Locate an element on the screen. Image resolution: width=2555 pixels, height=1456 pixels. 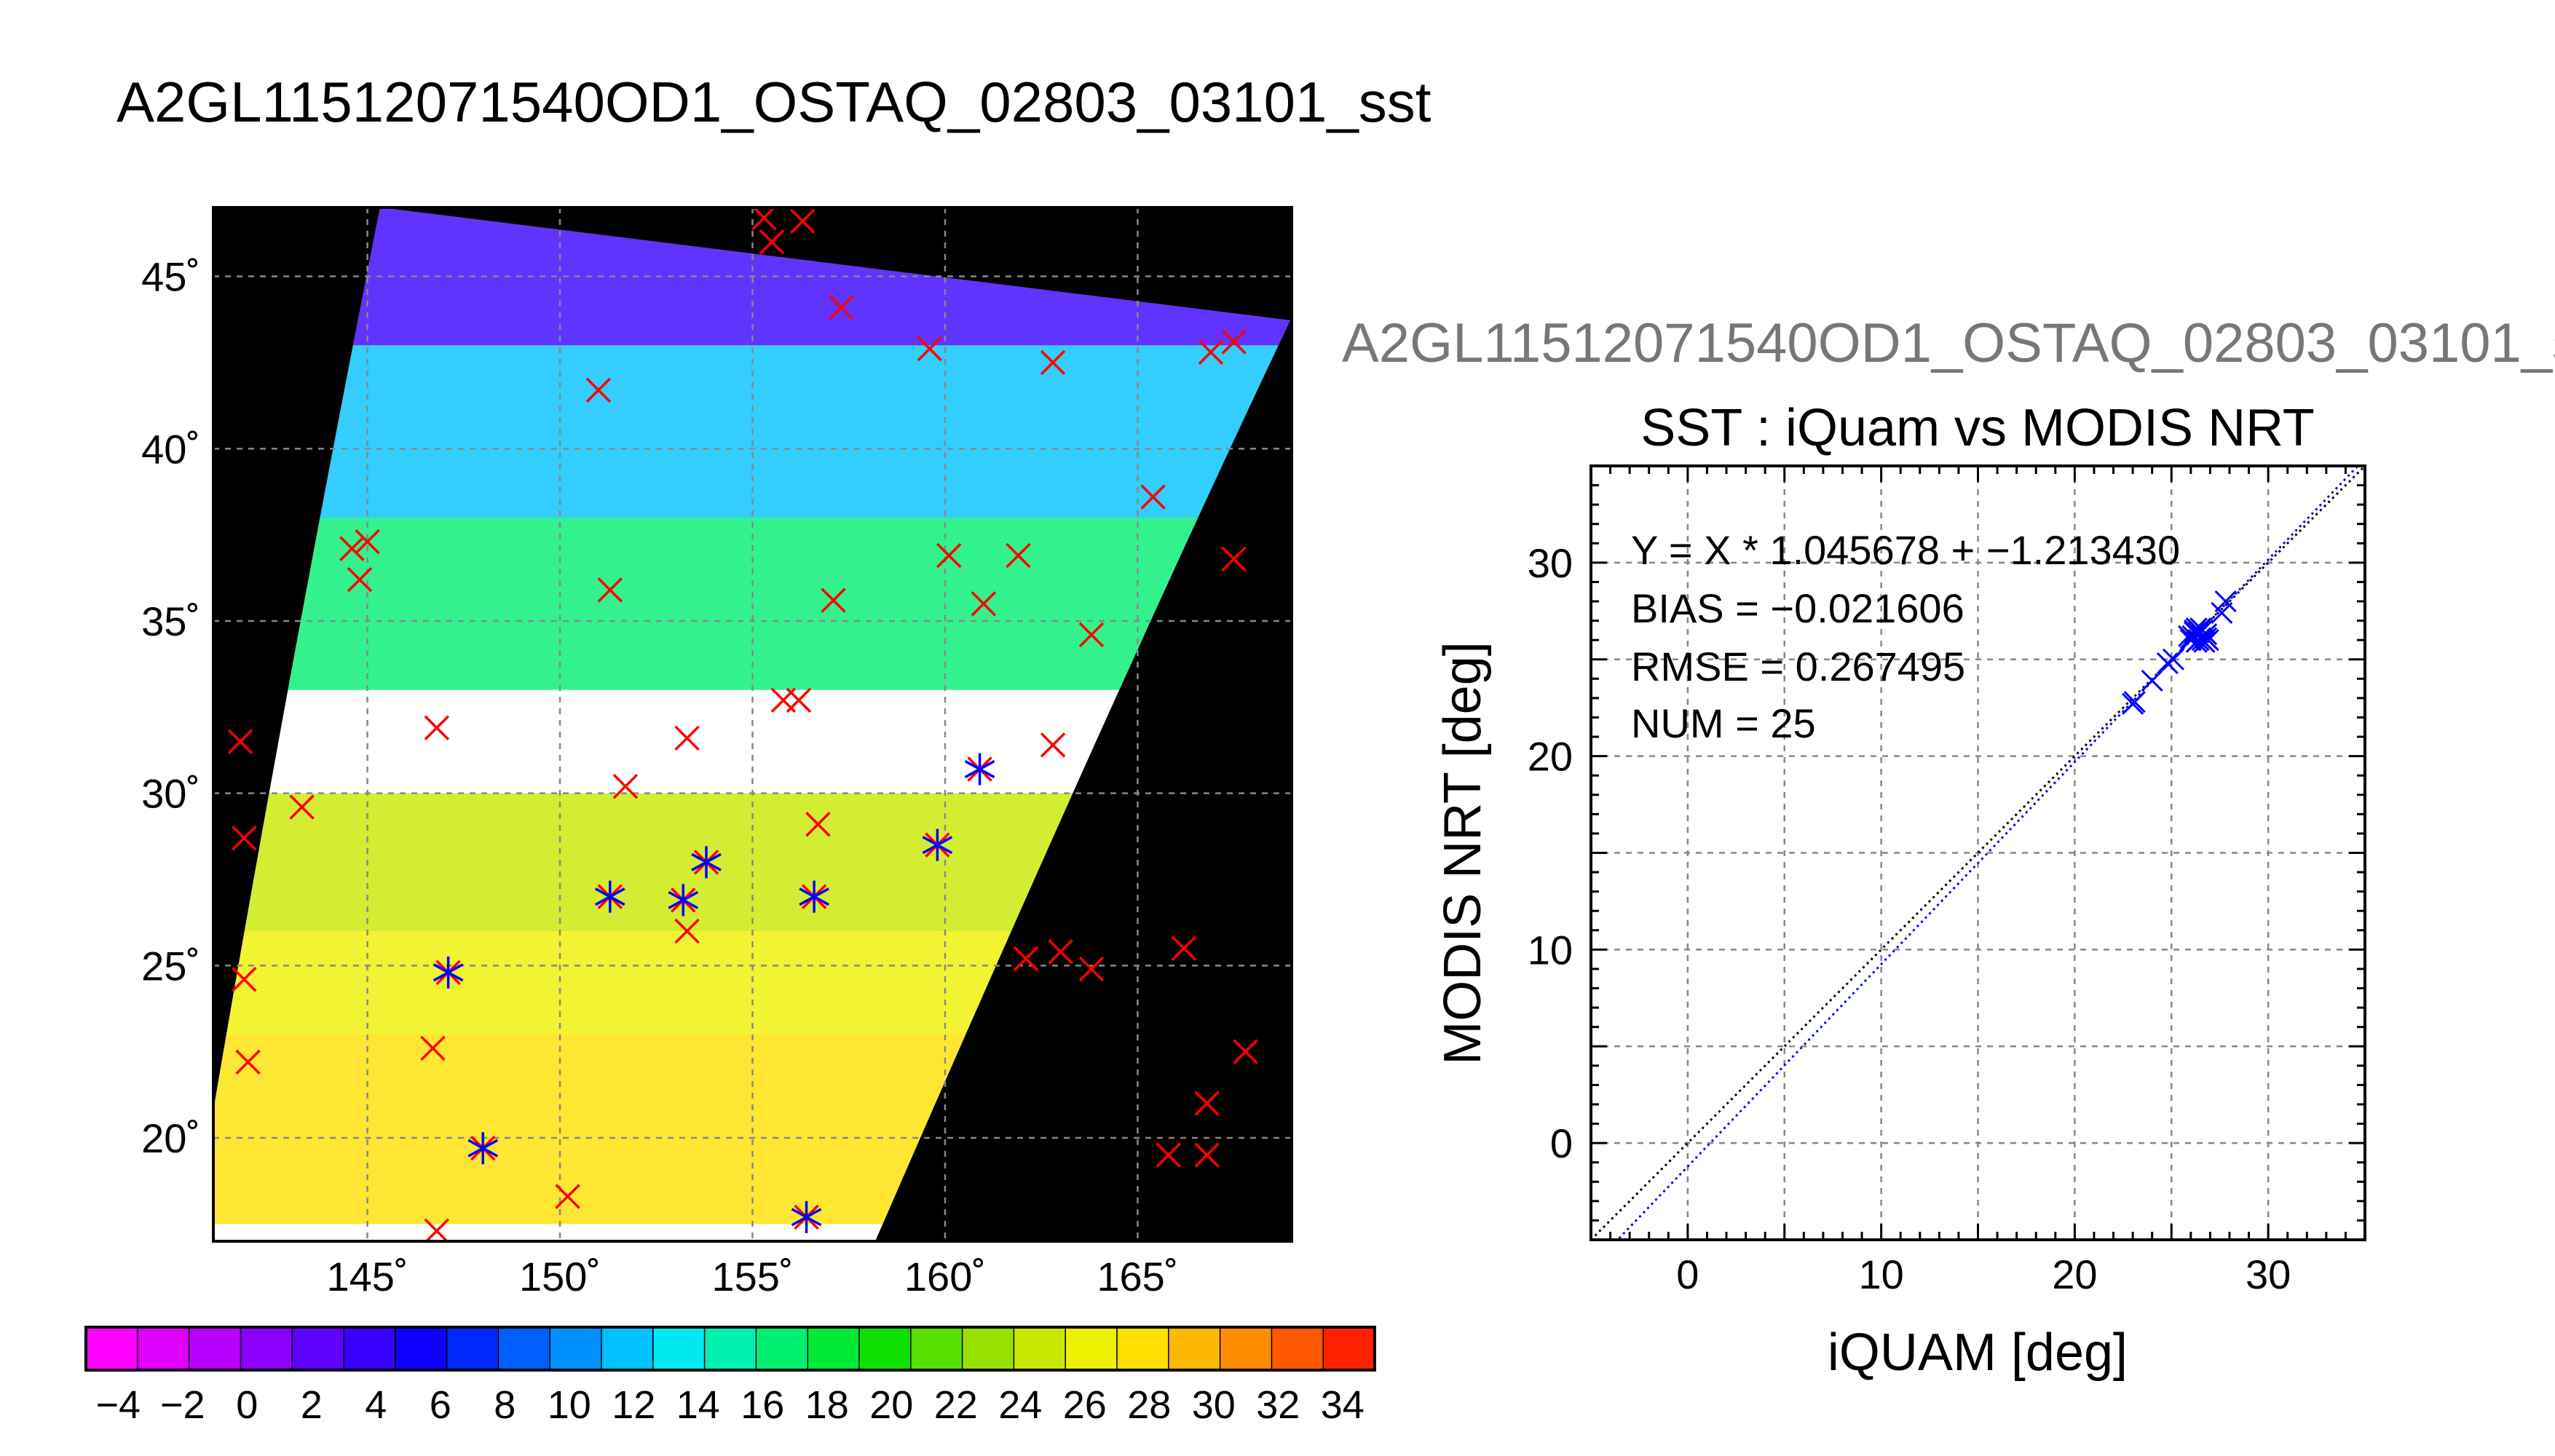
y-tick-label: 20 is located at coordinates (1550, 757).